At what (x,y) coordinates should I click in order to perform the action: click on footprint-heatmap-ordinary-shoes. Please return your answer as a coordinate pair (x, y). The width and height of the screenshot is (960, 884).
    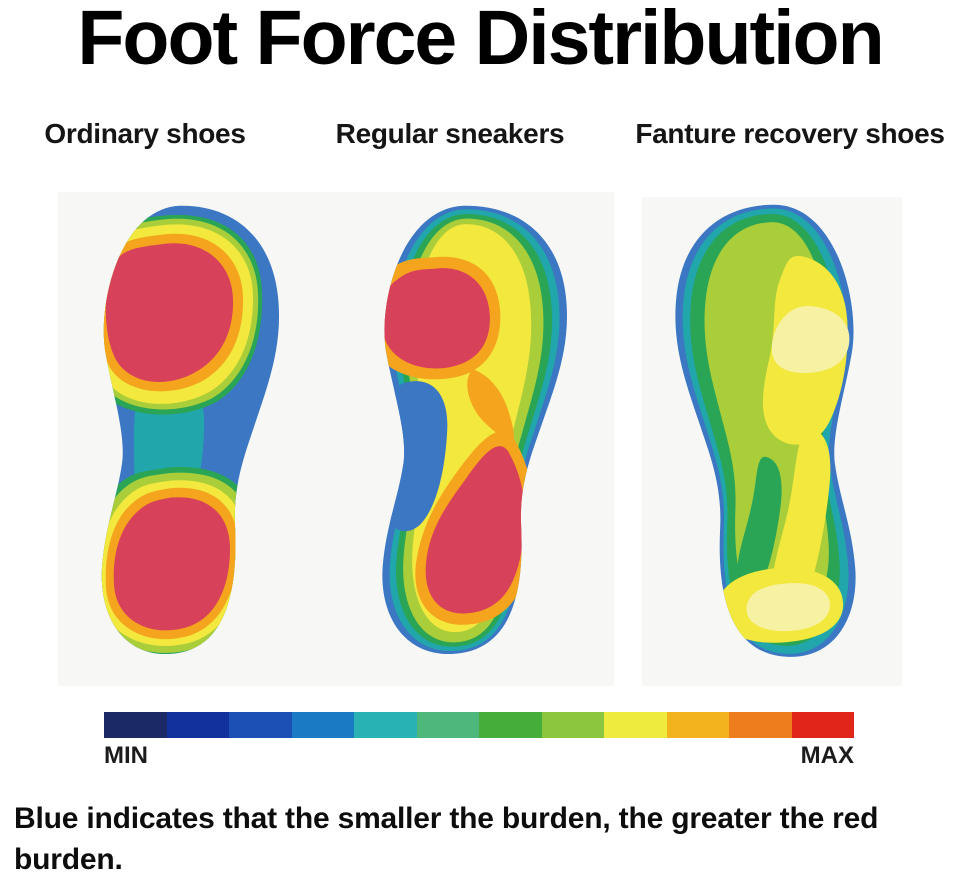
    Looking at the image, I should click on (190, 430).